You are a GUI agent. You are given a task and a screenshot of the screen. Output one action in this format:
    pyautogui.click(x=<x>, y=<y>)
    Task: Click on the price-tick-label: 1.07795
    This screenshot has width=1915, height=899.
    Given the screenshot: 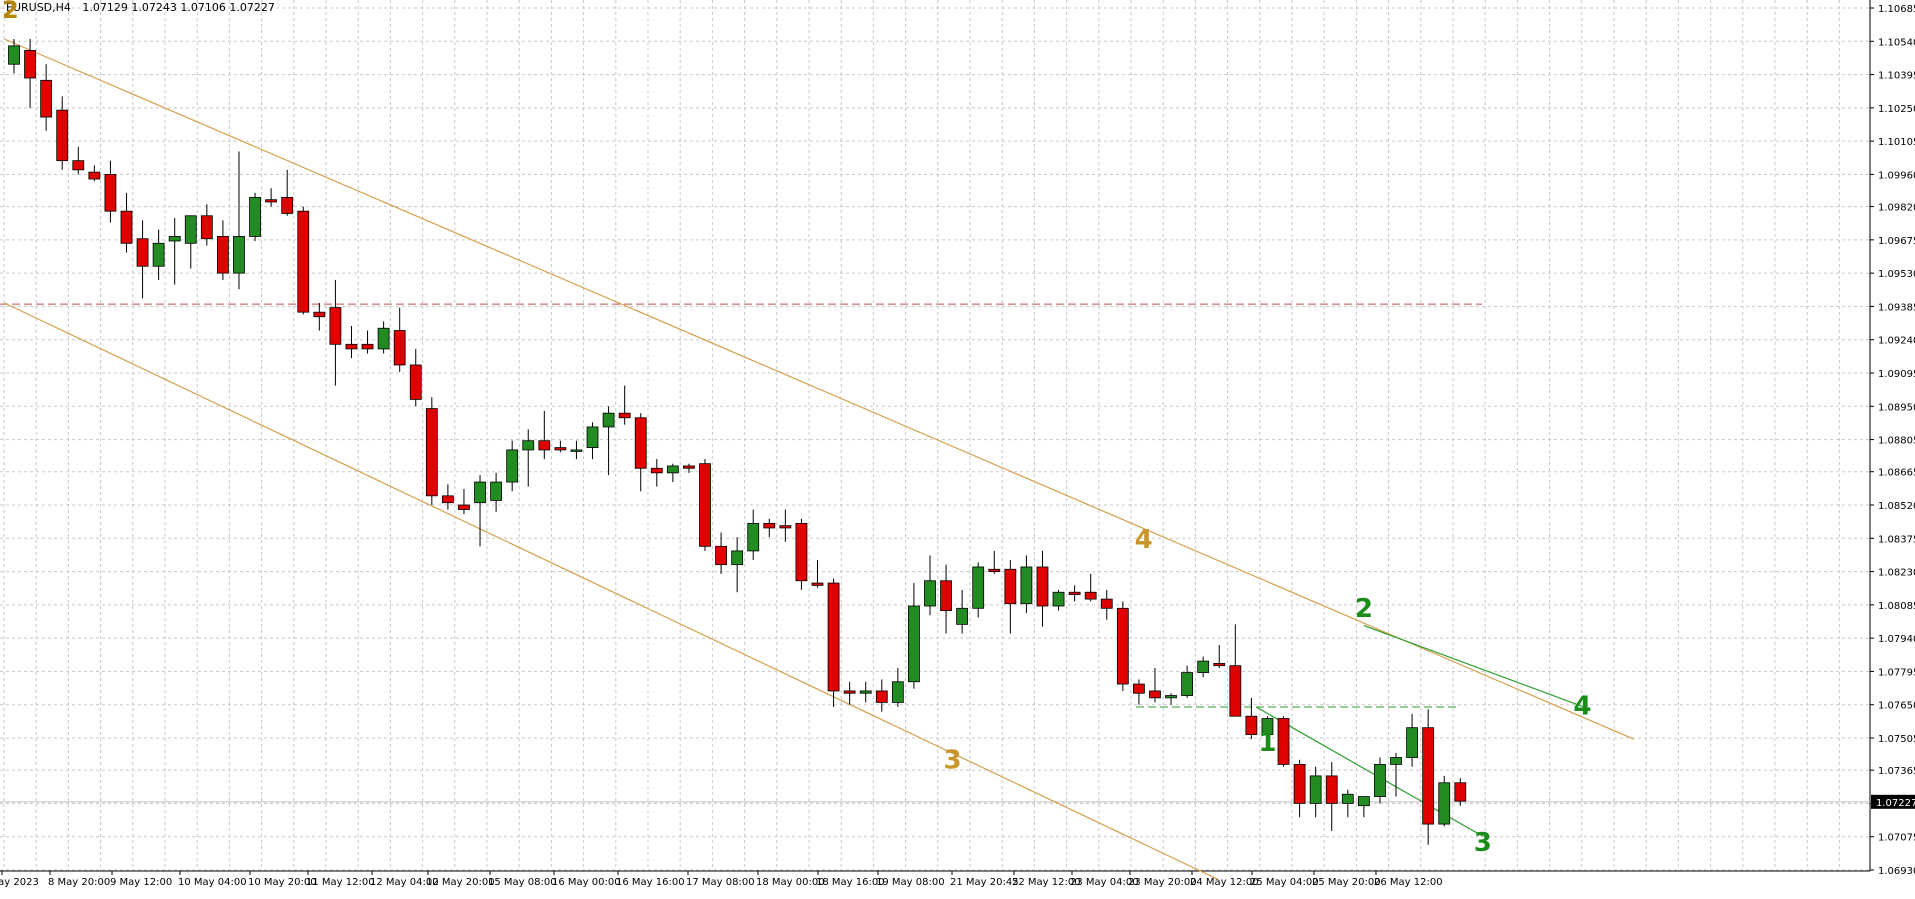 What is the action you would take?
    pyautogui.click(x=1896, y=672)
    